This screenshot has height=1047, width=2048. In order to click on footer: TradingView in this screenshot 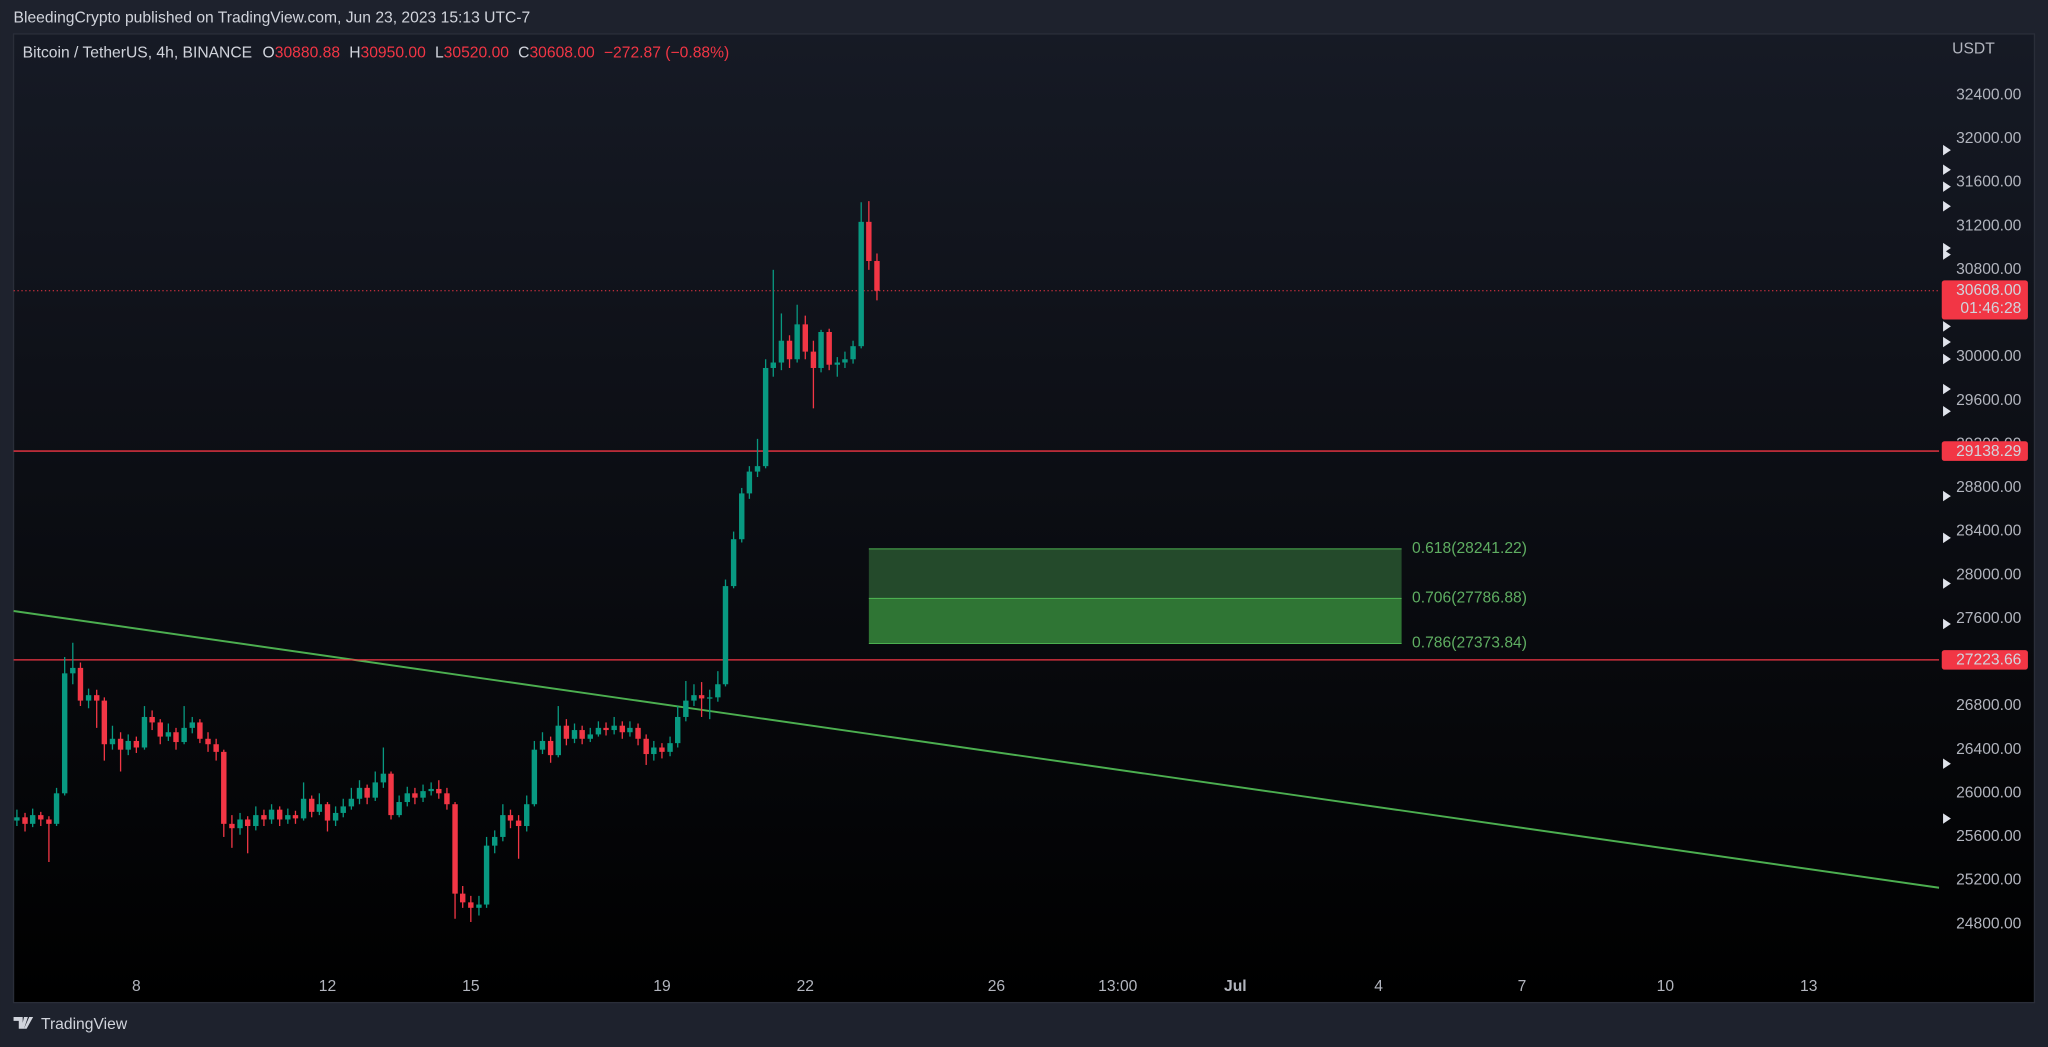, I will do `click(70, 1024)`.